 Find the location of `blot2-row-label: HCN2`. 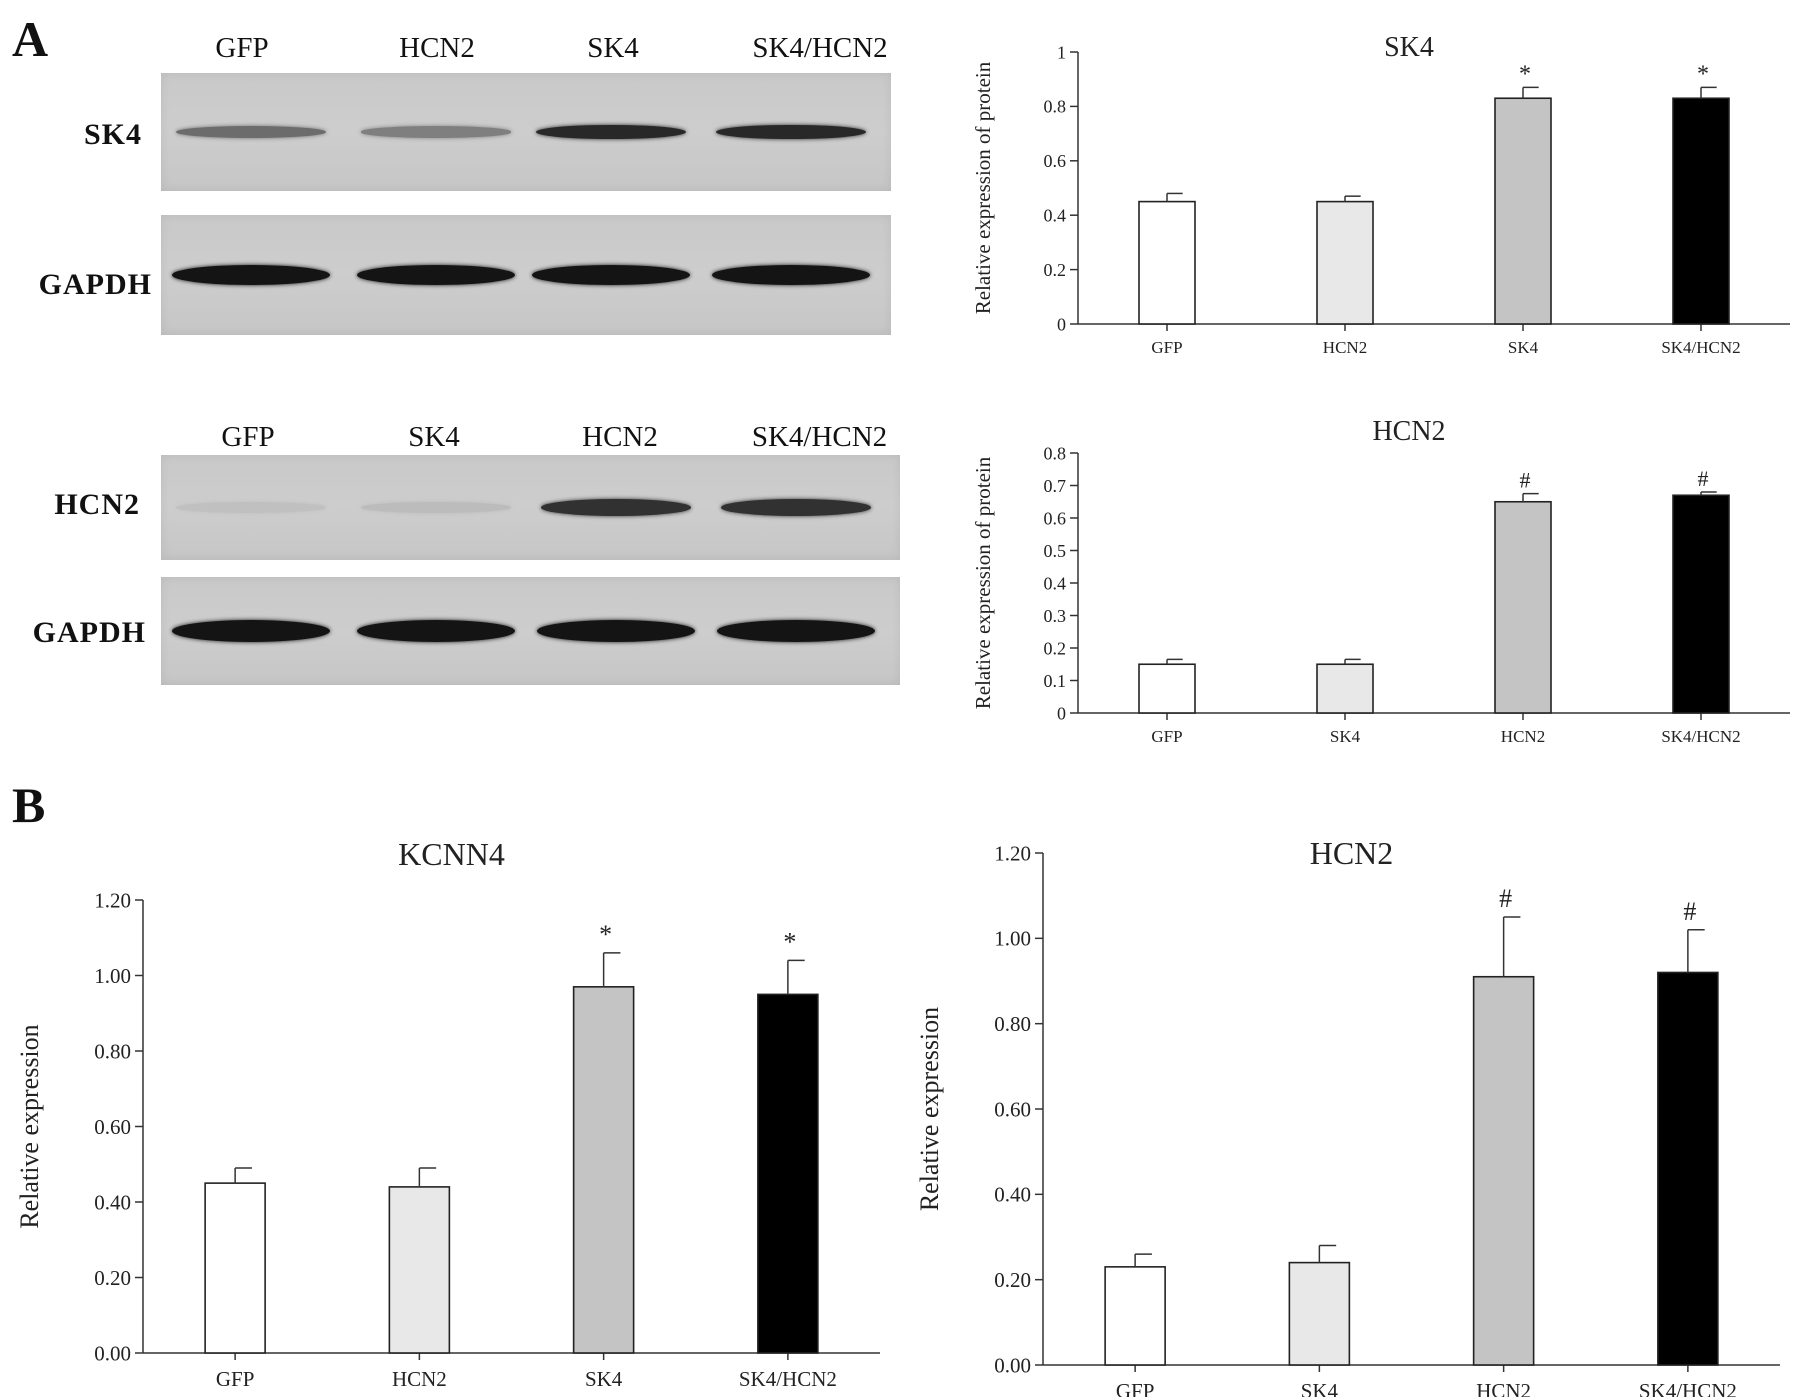

blot2-row-label: HCN2 is located at coordinates (97, 504).